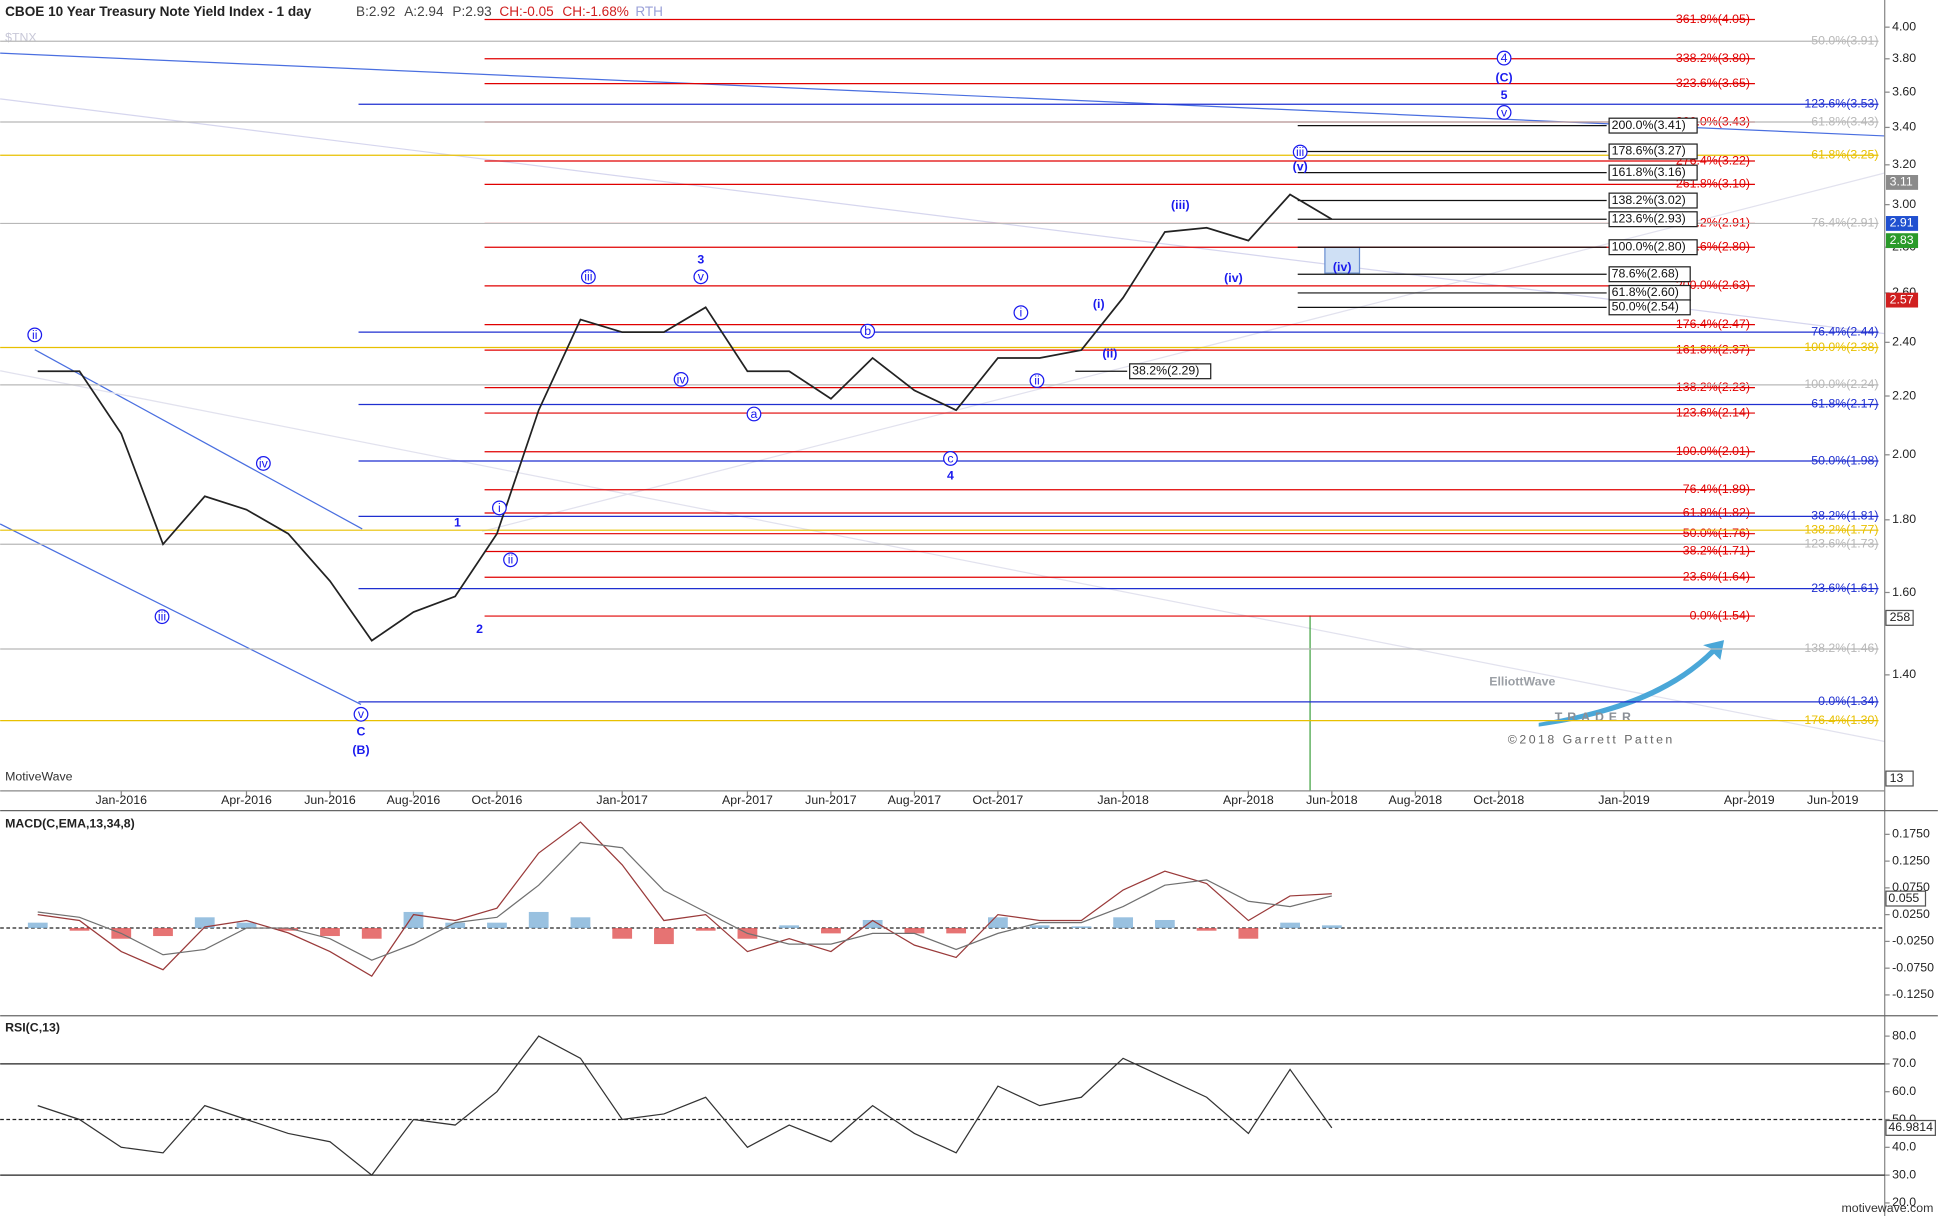 Image resolution: width=1938 pixels, height=1216 pixels. What do you see at coordinates (1716, 512) in the screenshot?
I see `fib-label: 61.8%(1.82)` at bounding box center [1716, 512].